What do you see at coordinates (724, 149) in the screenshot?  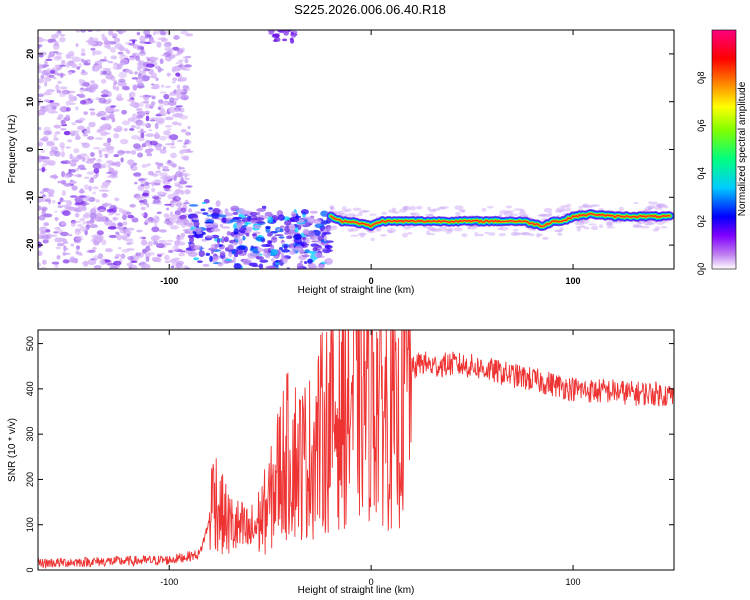 I see `colorbar` at bounding box center [724, 149].